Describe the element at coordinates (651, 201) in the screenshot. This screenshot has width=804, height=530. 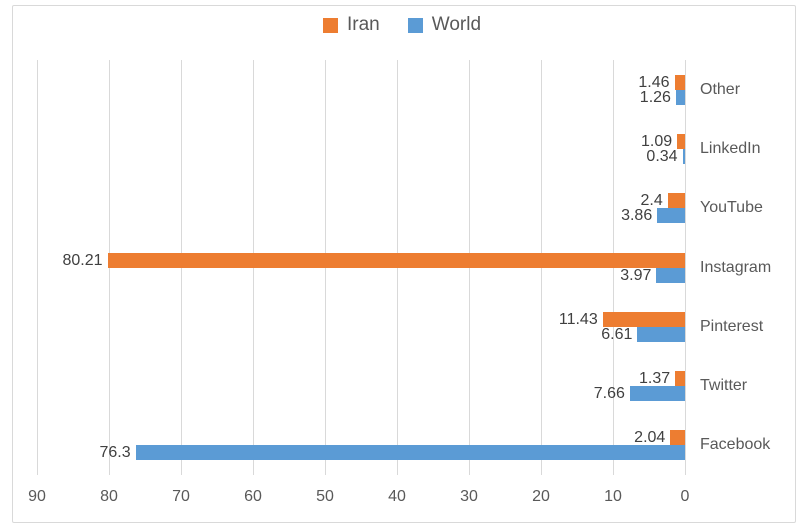
I see `value-label-iran-youtube: 2.4` at that location.